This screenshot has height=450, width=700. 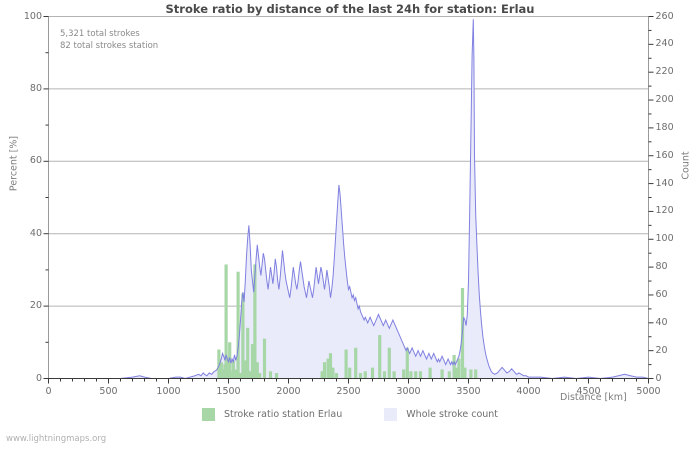 What do you see at coordinates (661, 350) in the screenshot?
I see `tick-label-right: 20` at bounding box center [661, 350].